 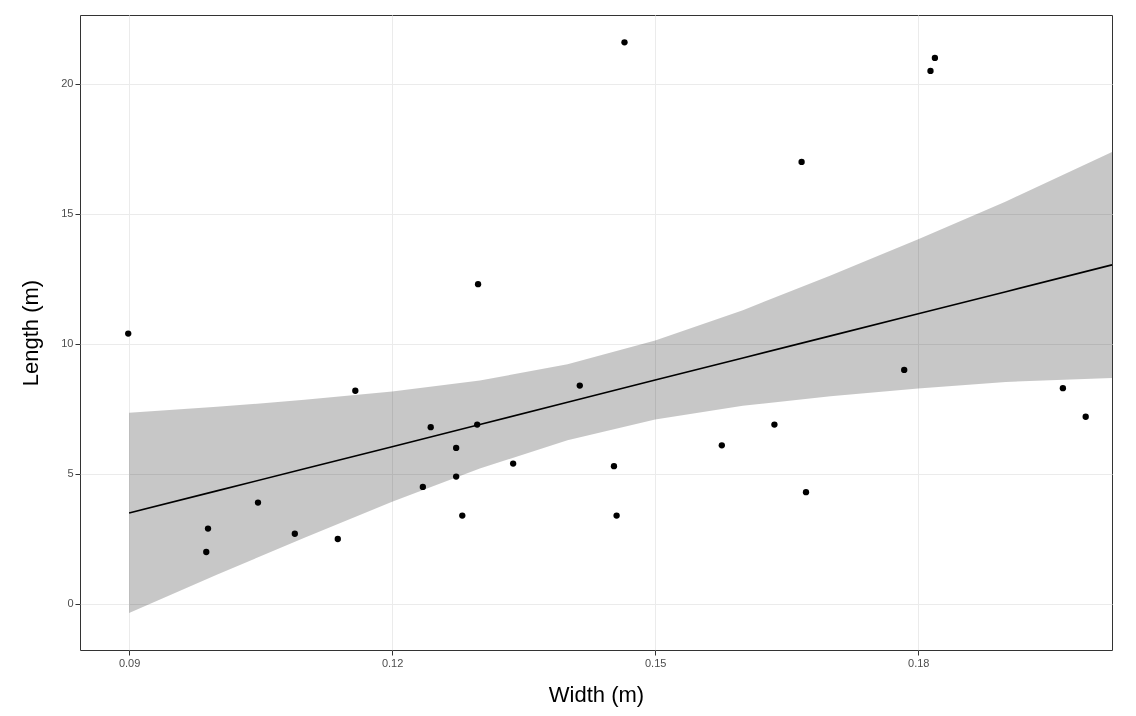 What do you see at coordinates (31, 333) in the screenshot?
I see `y-axis-title: Length (m)` at bounding box center [31, 333].